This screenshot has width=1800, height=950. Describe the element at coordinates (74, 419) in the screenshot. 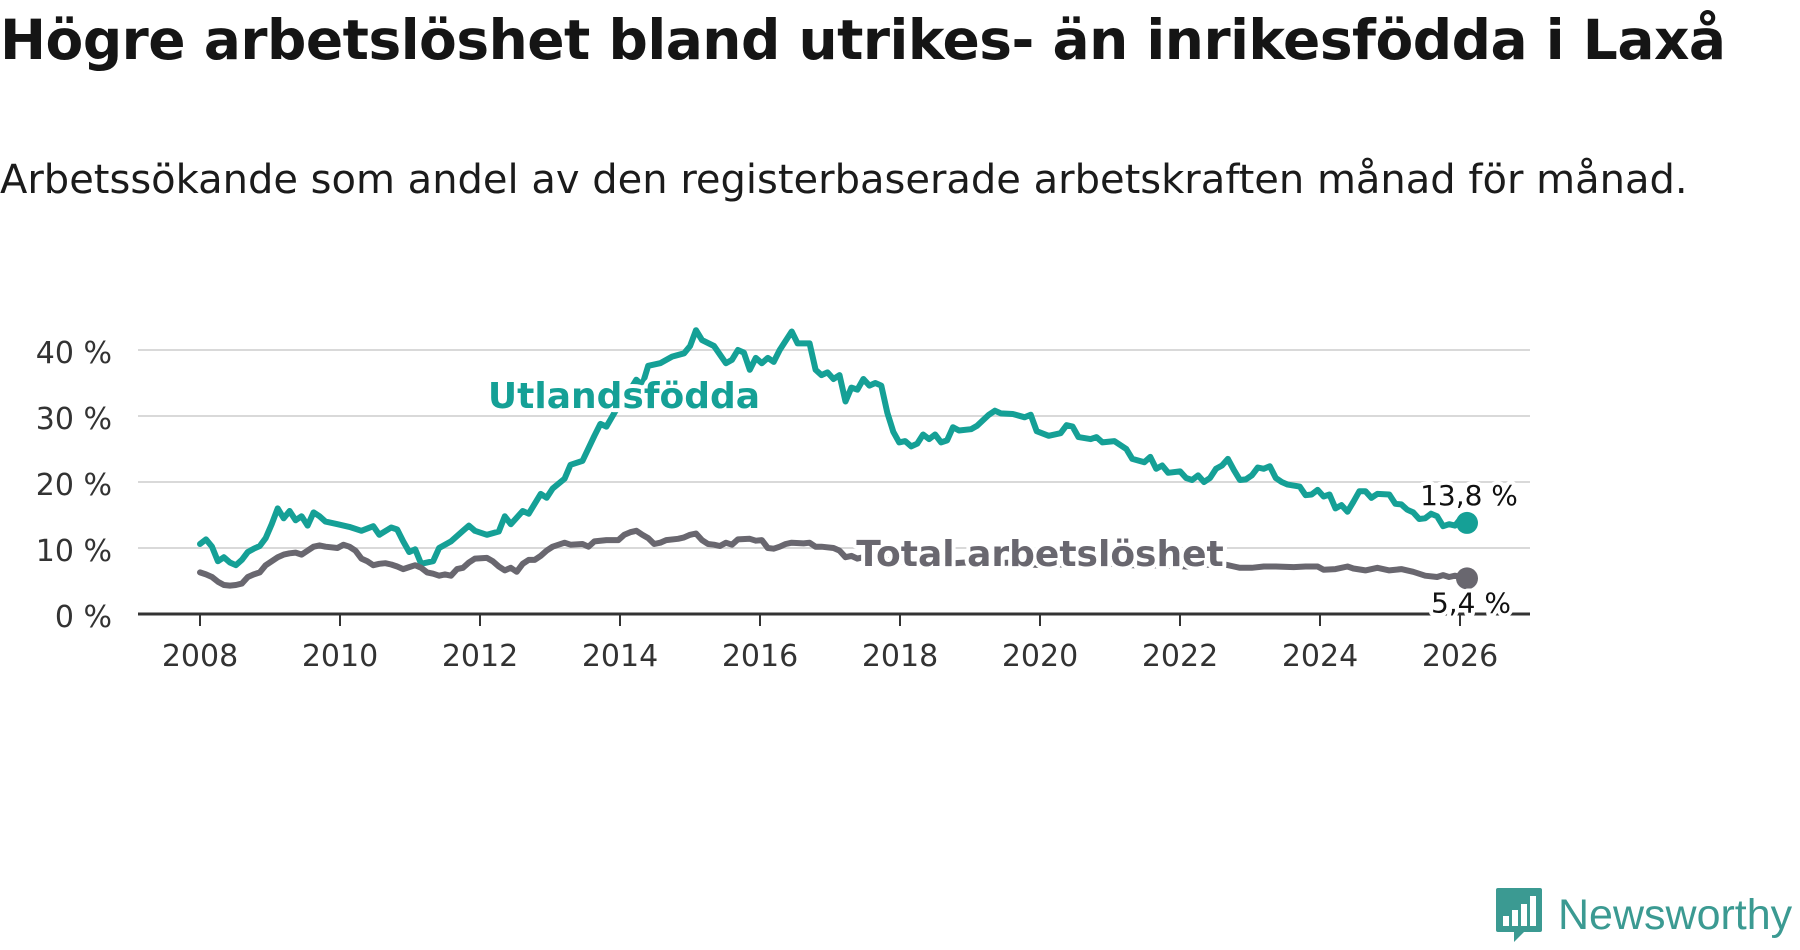

I see `y-tick-label-30: 30 %` at that location.